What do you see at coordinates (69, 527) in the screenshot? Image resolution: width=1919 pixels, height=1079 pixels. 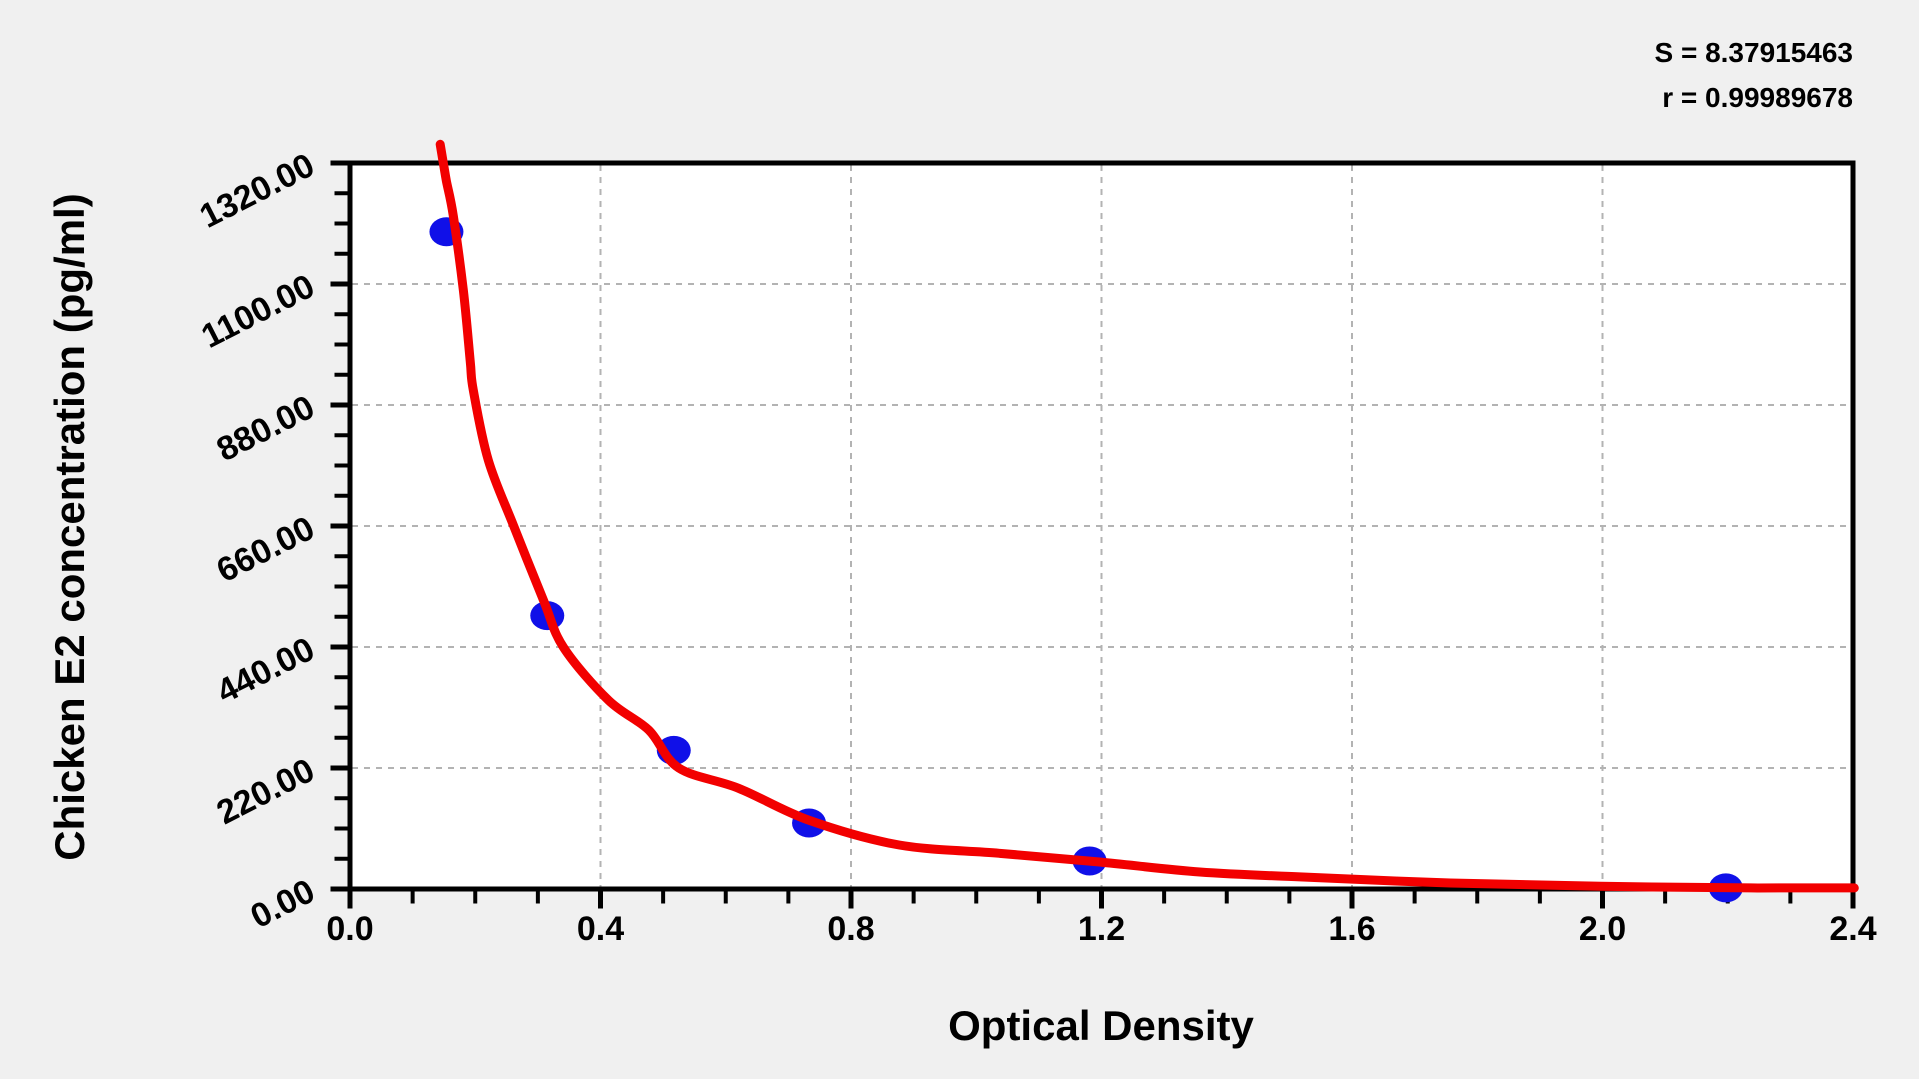 I see `y-axis-title: Chicken E2 concentration (pg/ml)` at bounding box center [69, 527].